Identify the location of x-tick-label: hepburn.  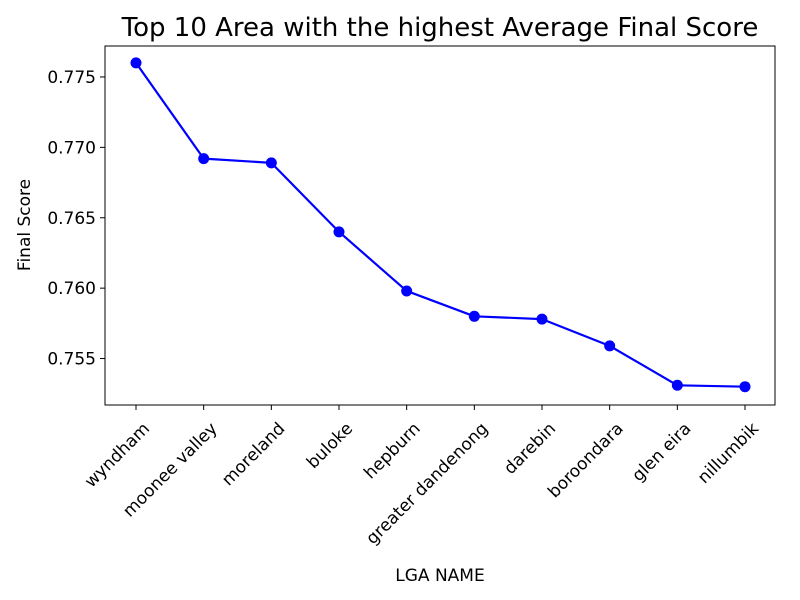
(392, 451).